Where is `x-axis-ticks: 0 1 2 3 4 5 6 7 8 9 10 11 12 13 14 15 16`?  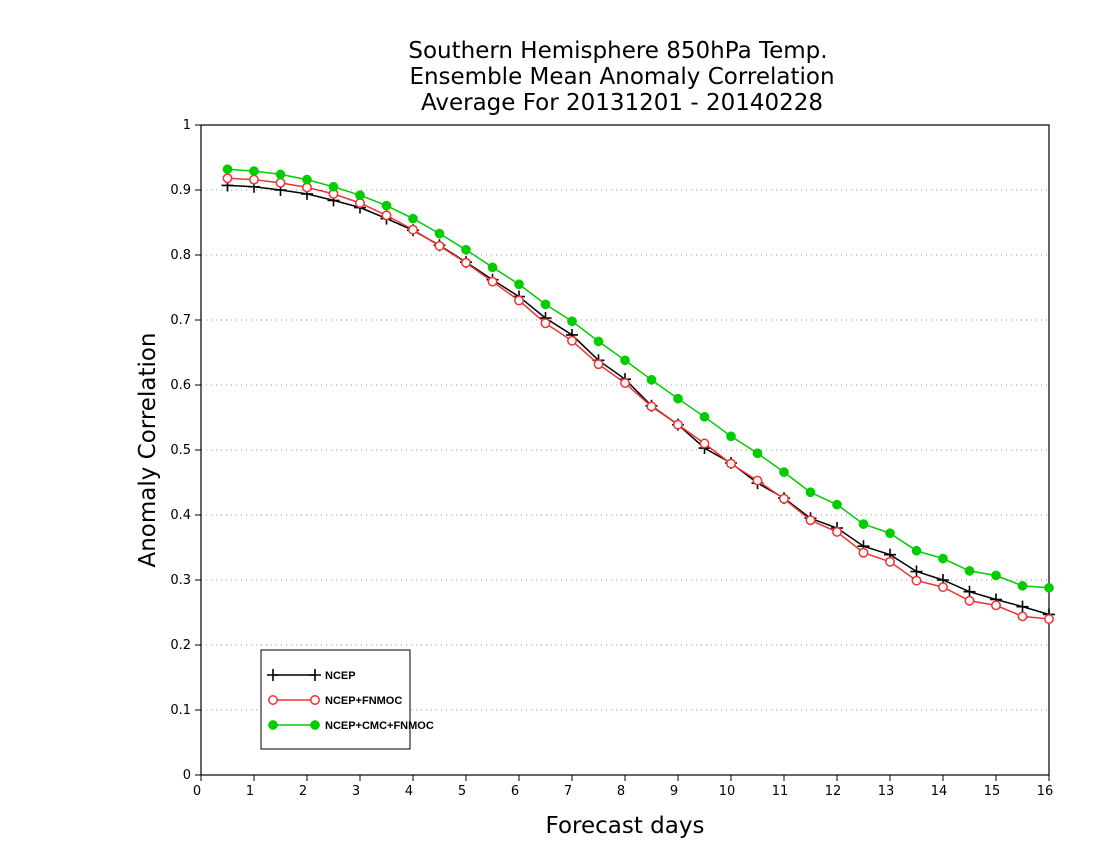 x-axis-ticks: 0 1 2 3 4 5 6 7 8 9 10 11 12 13 14 15 16 is located at coordinates (623, 787).